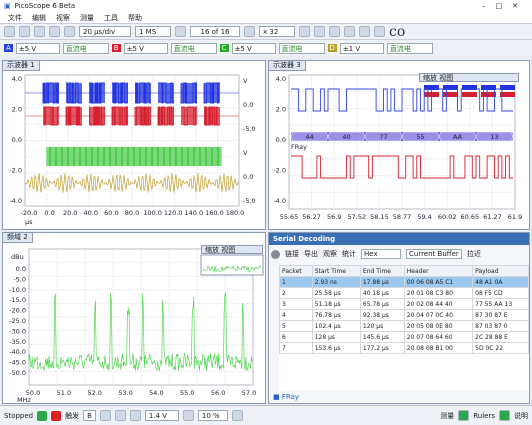 This screenshot has width=532, height=425. What do you see at coordinates (56, 415) in the screenshot?
I see `stop-button` at bounding box center [56, 415].